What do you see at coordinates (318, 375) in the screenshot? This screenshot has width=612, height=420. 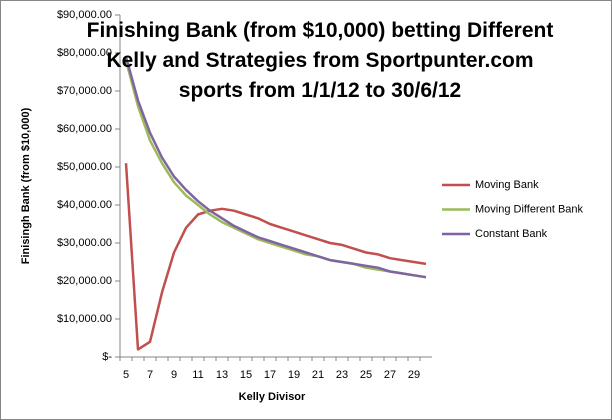 I see `x-tick-label: 21` at bounding box center [318, 375].